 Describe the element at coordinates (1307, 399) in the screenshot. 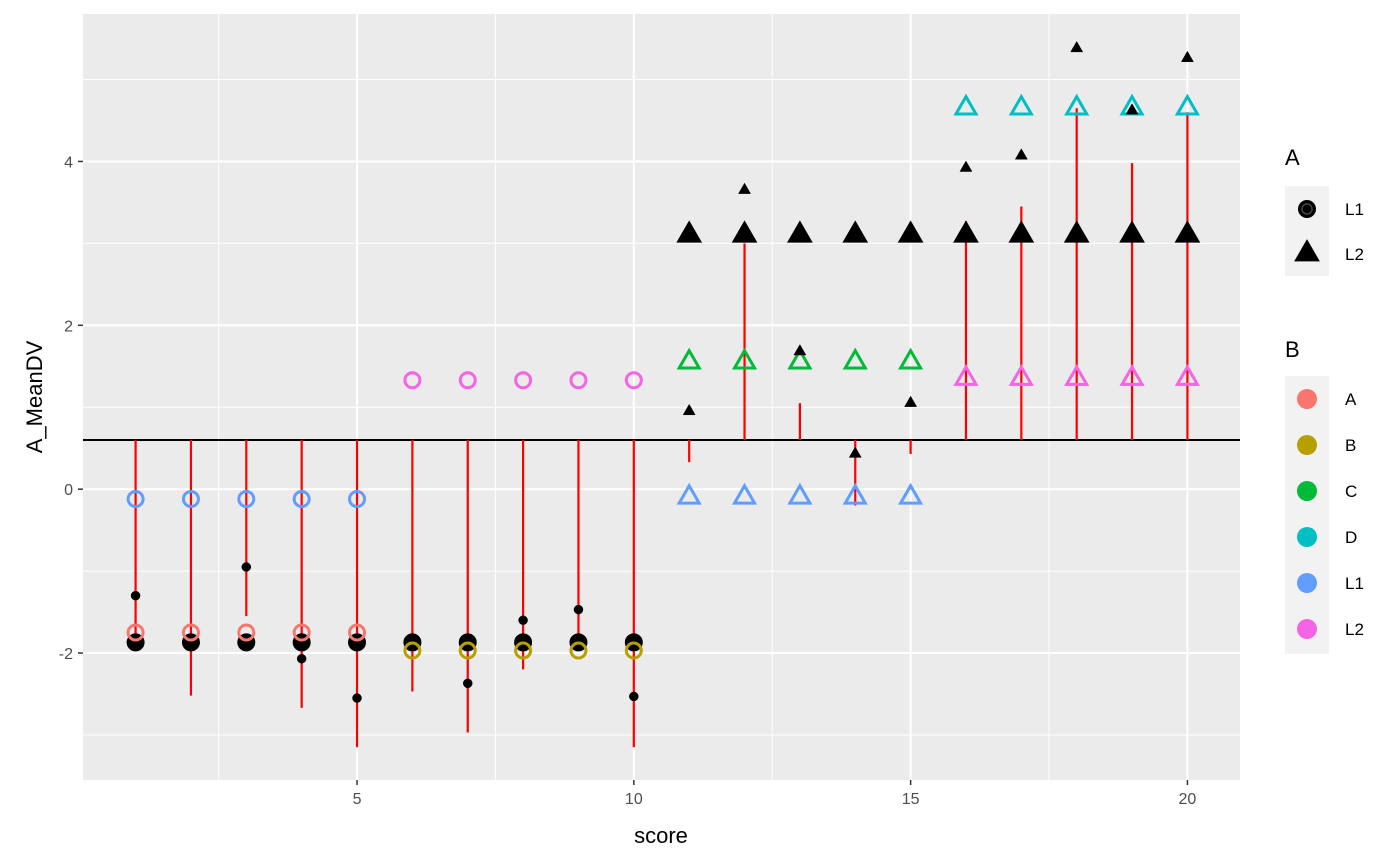

I see `legend-b-key-a` at that location.